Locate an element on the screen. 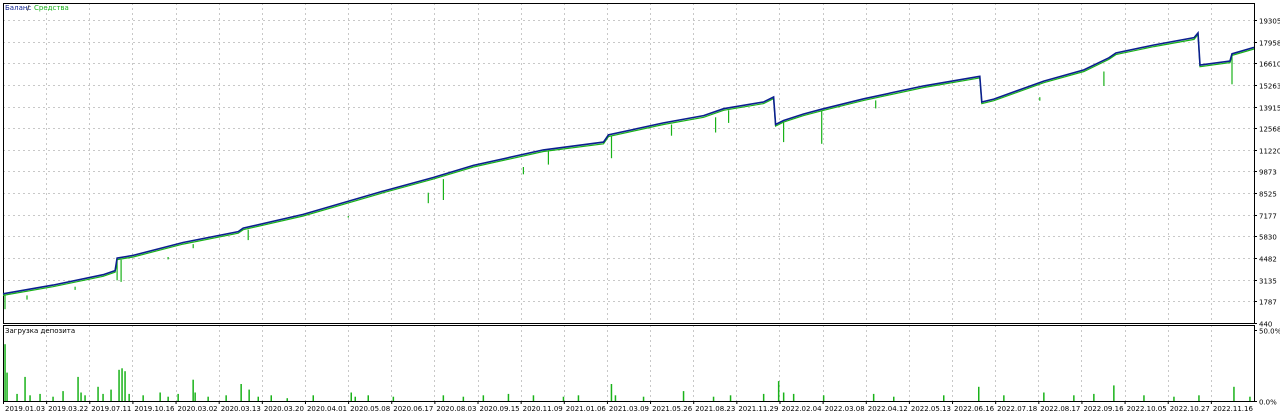 The width and height of the screenshot is (1280, 418). y-tick-label: 3135 is located at coordinates (1268, 282).